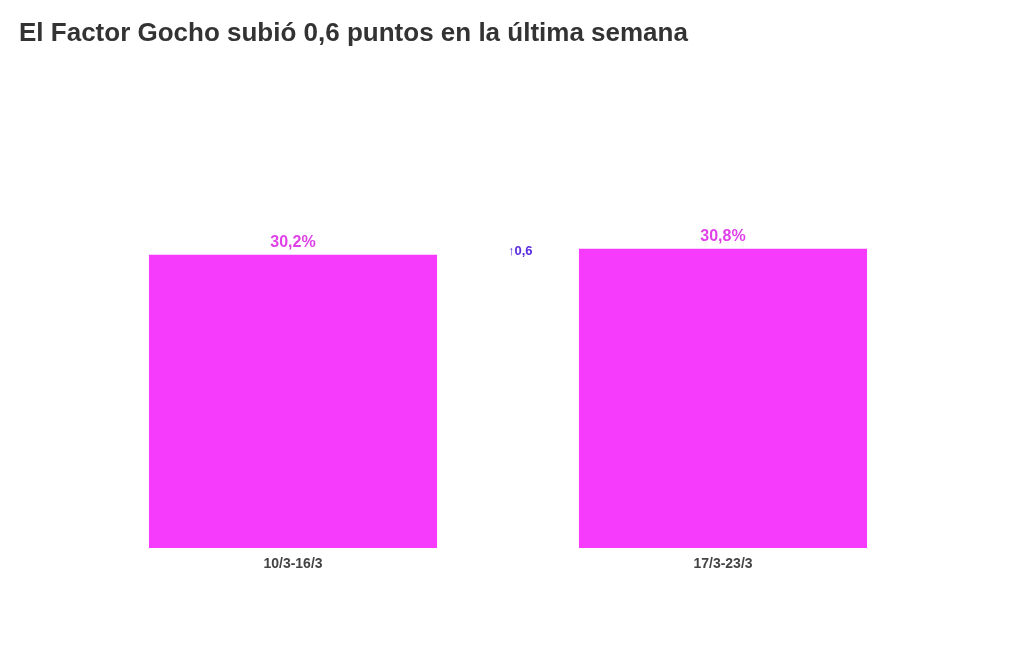 The width and height of the screenshot is (1020, 650). What do you see at coordinates (293, 242) in the screenshot?
I see `data-label: 30,2%` at bounding box center [293, 242].